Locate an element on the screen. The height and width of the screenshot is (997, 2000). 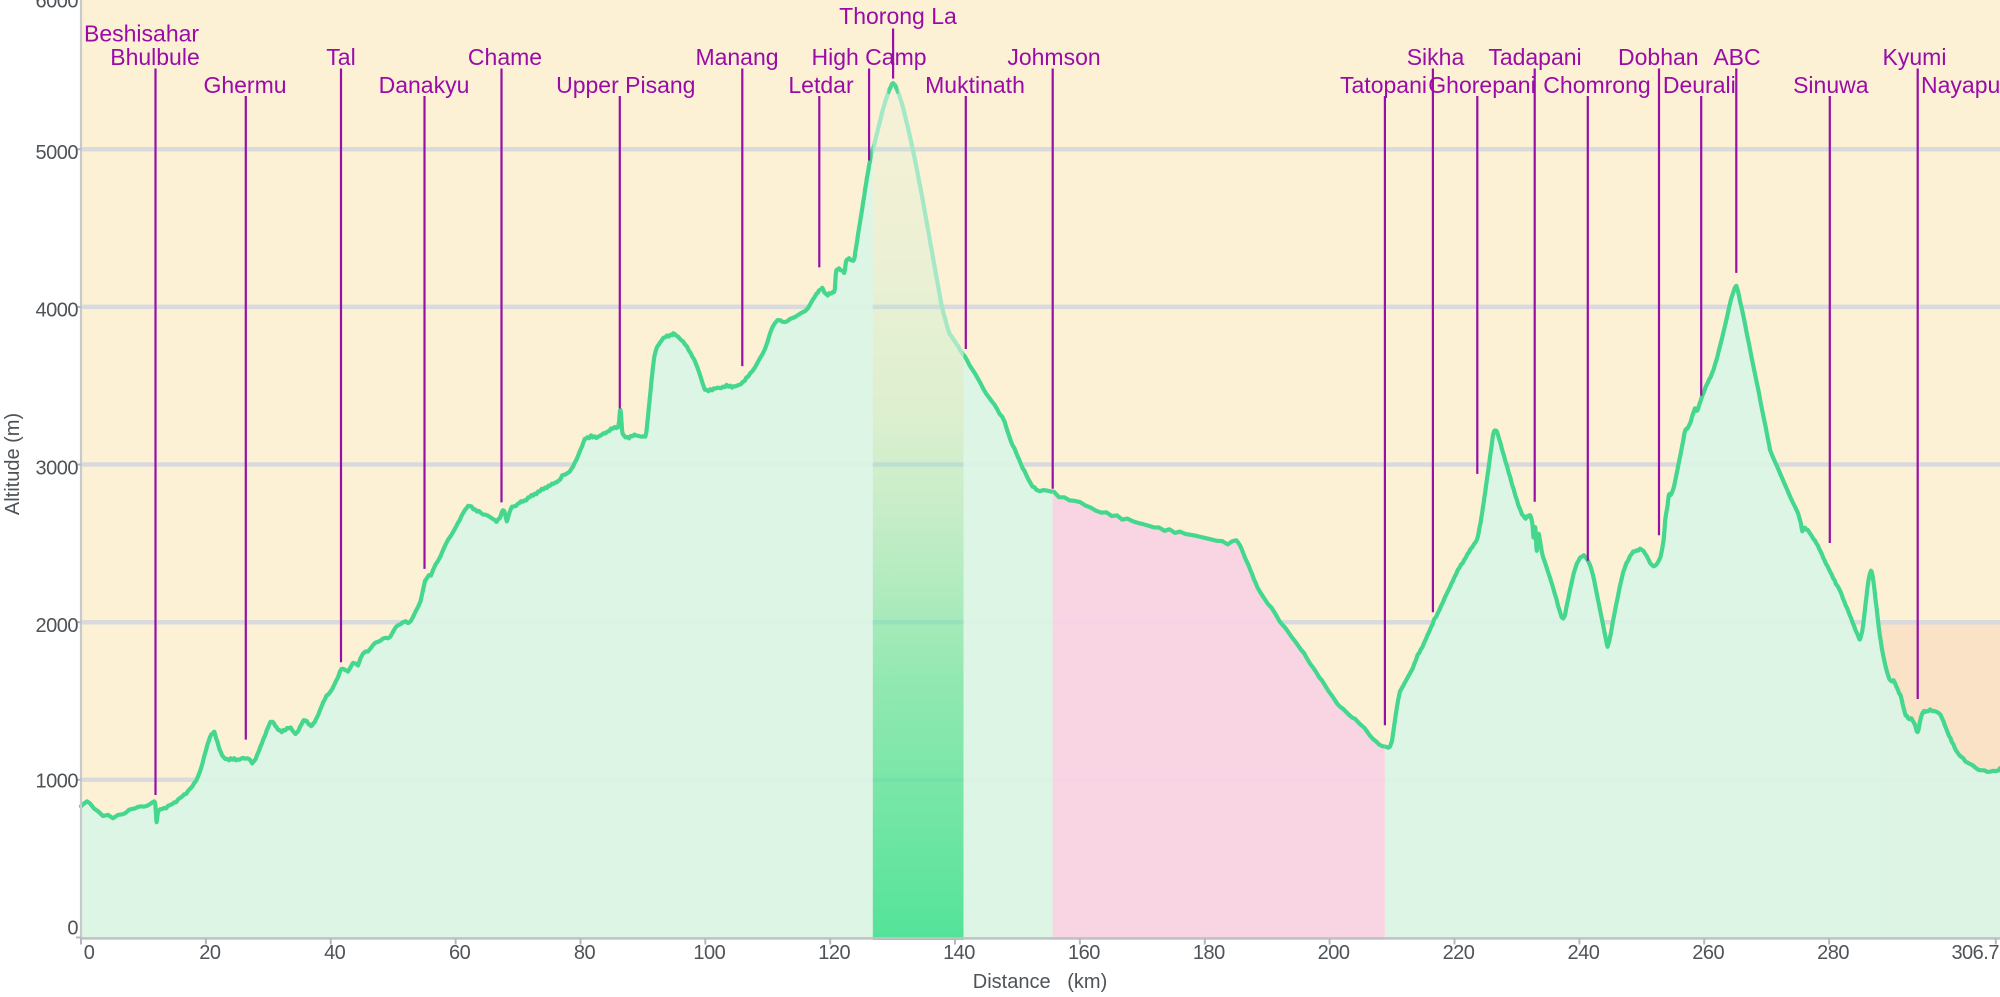
svg-text: 100 is located at coordinates (709, 953).